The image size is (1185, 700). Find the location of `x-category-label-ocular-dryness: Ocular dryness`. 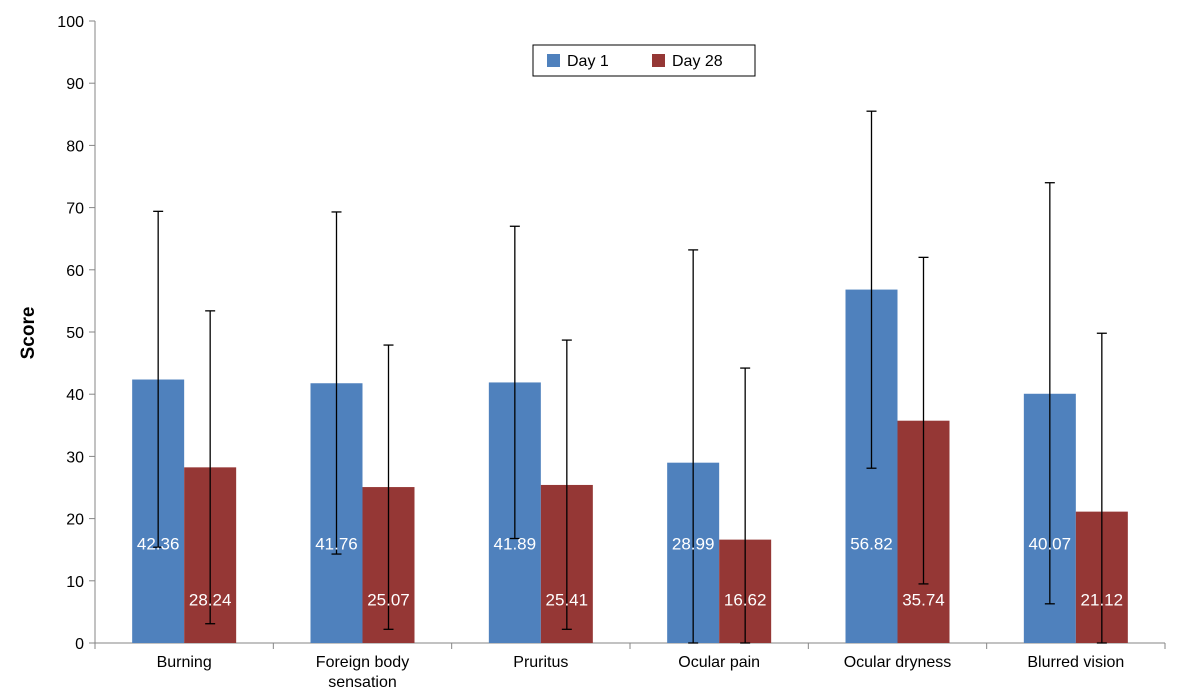

x-category-label-ocular-dryness: Ocular dryness is located at coordinates (898, 662).